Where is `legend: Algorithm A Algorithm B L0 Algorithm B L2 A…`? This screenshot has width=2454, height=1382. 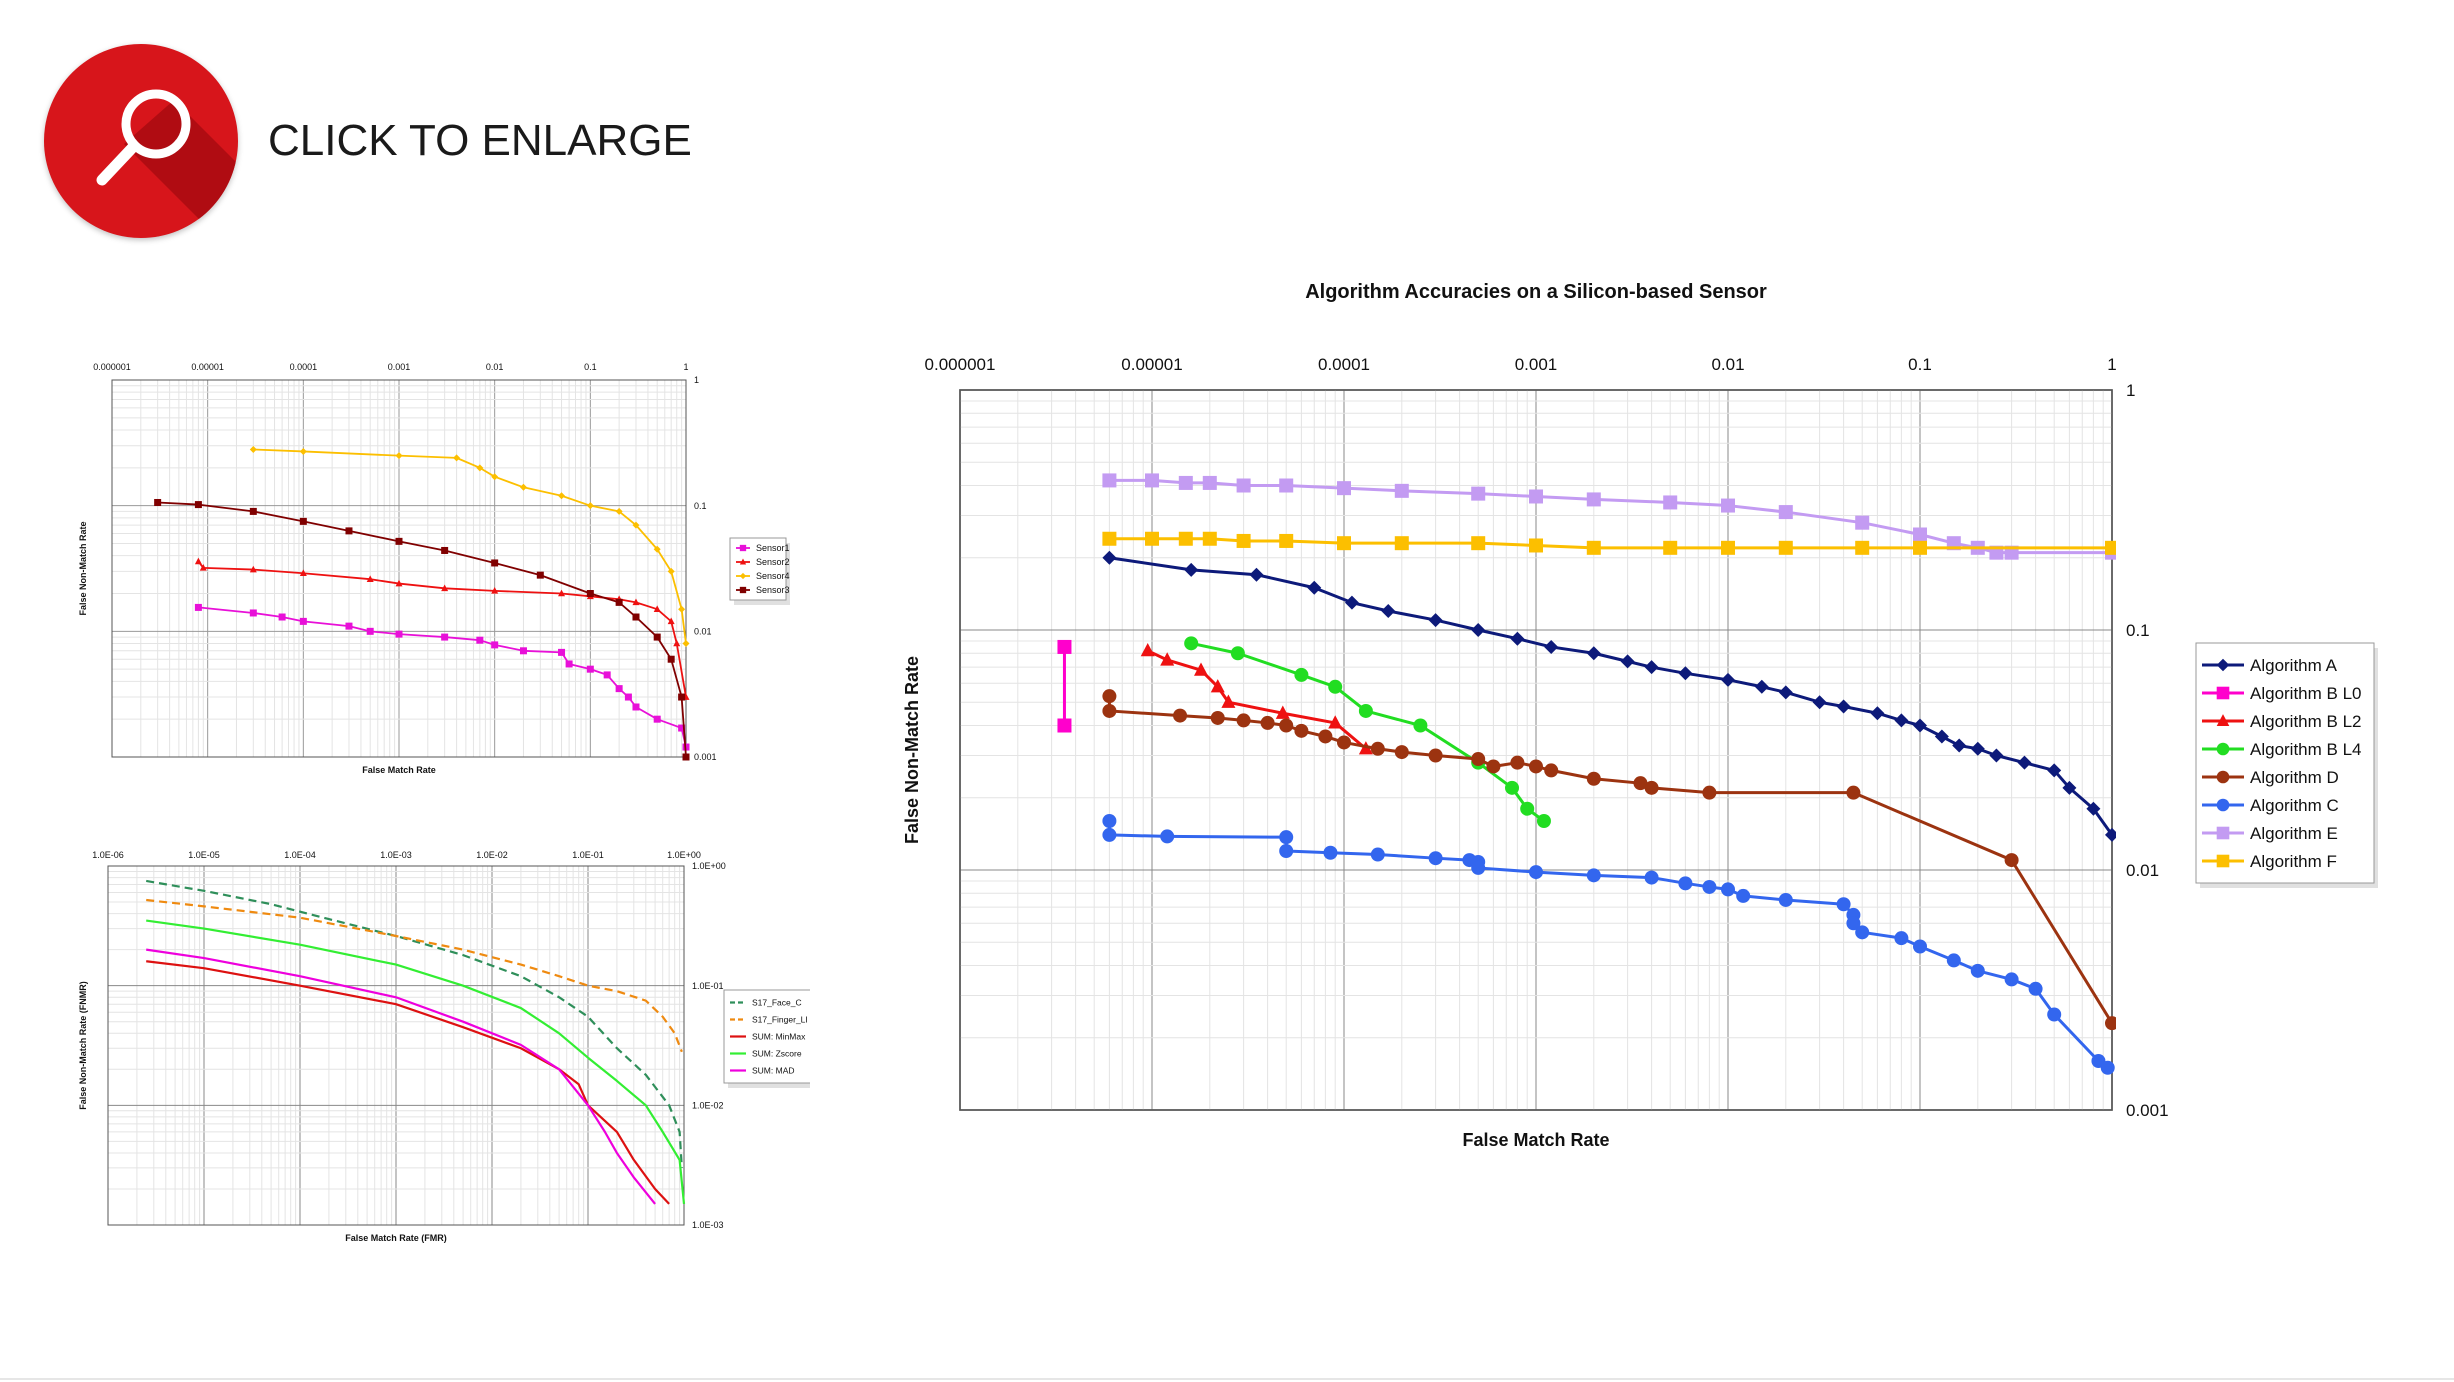 legend: Algorithm A Algorithm B L0 Algorithm B L2 A… is located at coordinates (2286, 765).